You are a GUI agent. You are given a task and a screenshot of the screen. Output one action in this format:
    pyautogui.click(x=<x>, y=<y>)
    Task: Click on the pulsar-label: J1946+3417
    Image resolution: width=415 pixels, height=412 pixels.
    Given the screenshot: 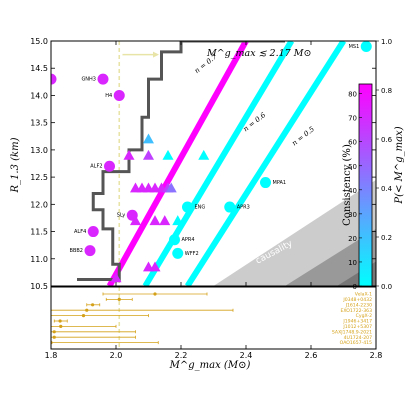 What is the action you would take?
    pyautogui.click(x=357, y=322)
    